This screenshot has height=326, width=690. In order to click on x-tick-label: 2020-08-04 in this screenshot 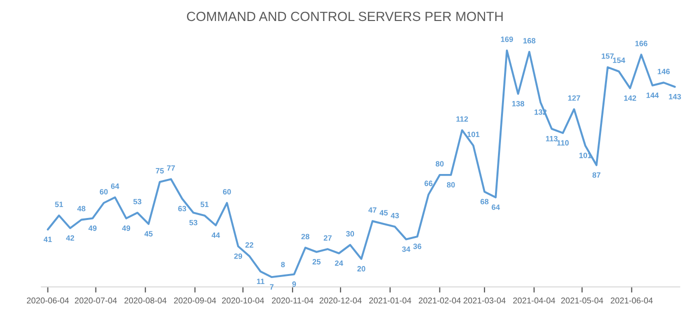, I will do `click(145, 301)`.